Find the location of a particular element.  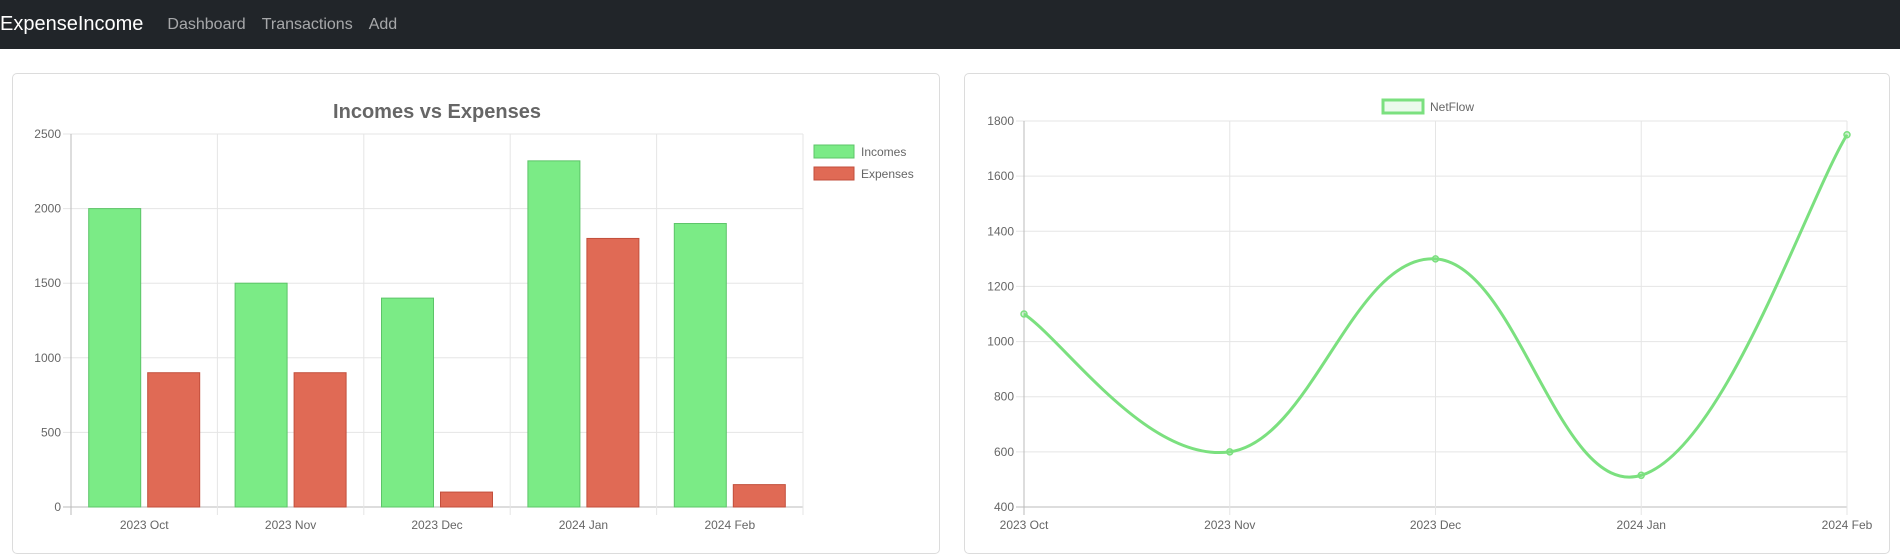

y-tick-label: 500 is located at coordinates (51, 432).